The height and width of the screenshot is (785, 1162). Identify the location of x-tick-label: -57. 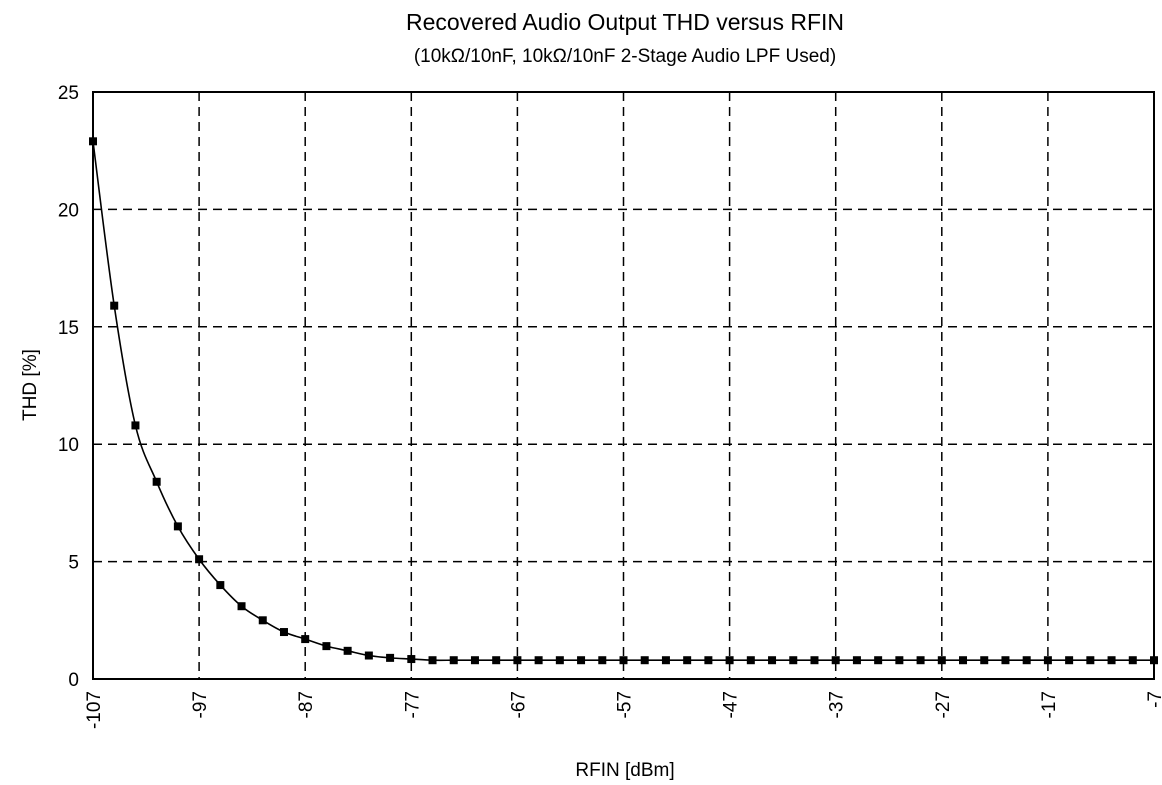
(625, 704).